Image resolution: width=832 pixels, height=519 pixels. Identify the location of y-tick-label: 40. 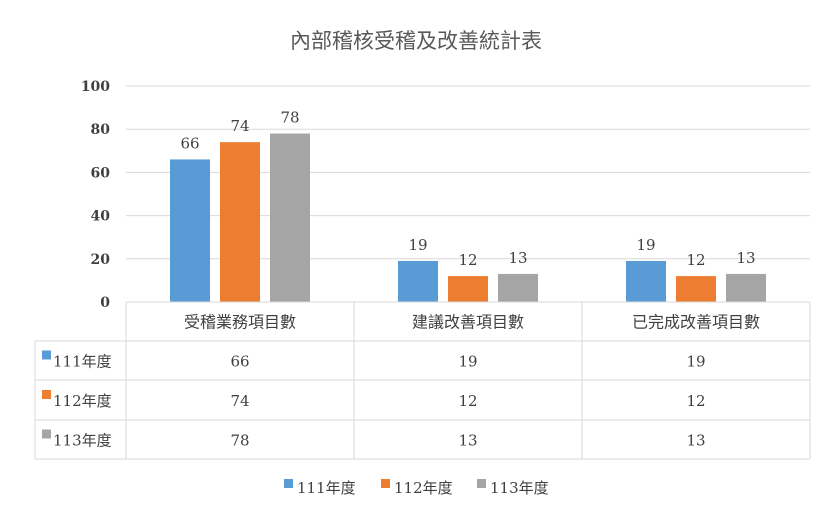
(101, 217).